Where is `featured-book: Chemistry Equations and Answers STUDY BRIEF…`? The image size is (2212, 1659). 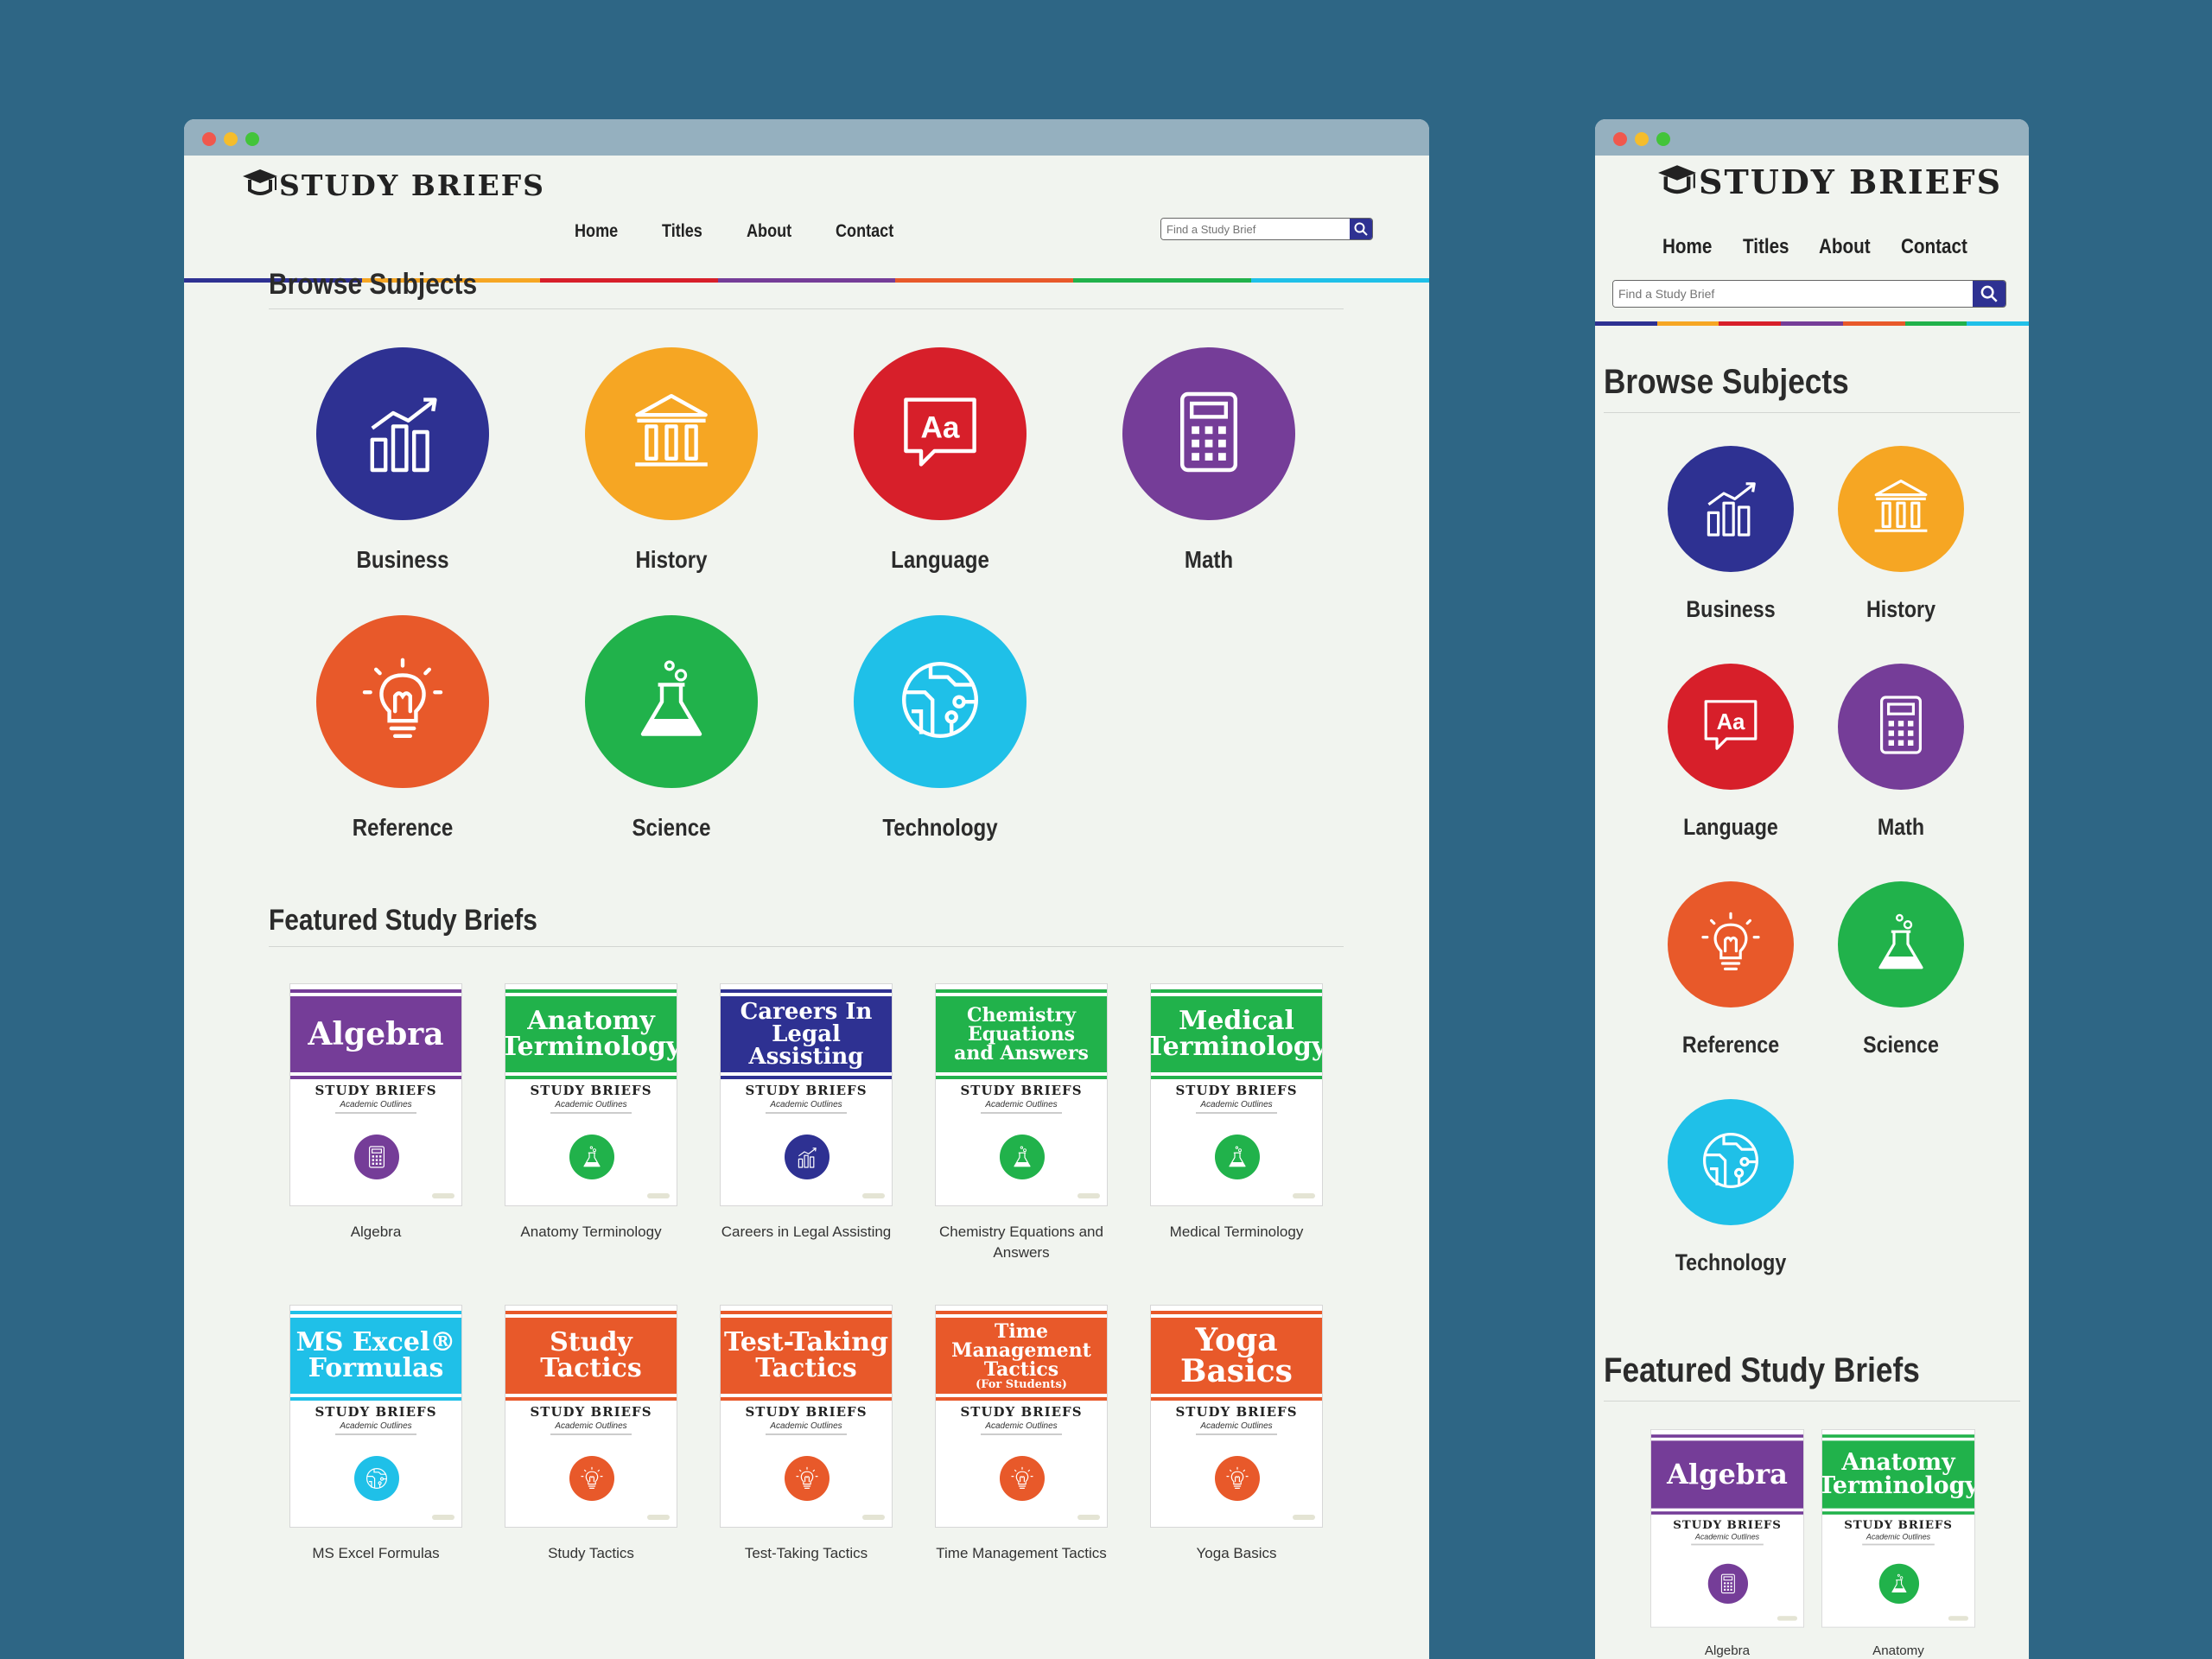 featured-book: Chemistry Equations and Answers STUDY BRIEF… is located at coordinates (1021, 1123).